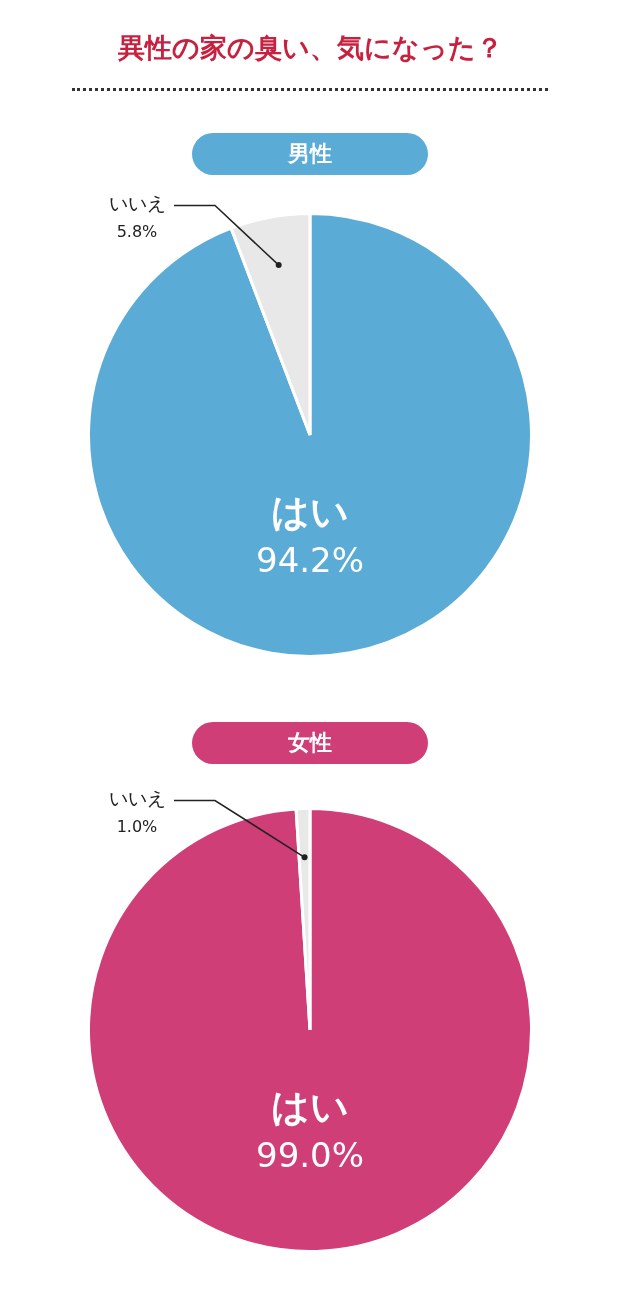  What do you see at coordinates (137, 827) in the screenshot?
I see `data-label: 1.0%` at bounding box center [137, 827].